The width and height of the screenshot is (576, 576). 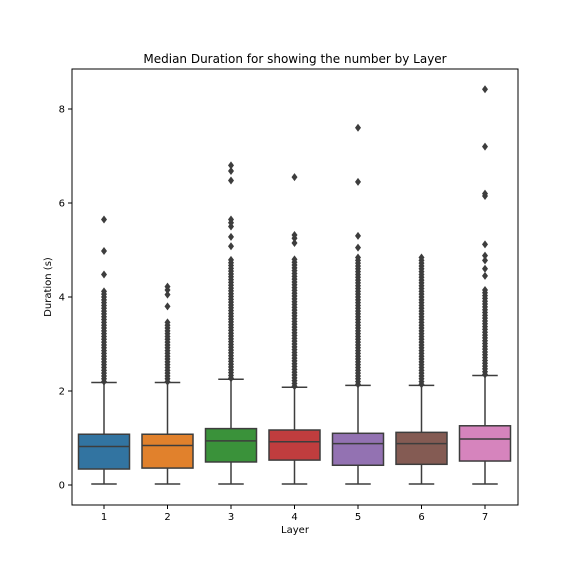 What do you see at coordinates (62, 392) in the screenshot?
I see `y-tick-label: 2` at bounding box center [62, 392].